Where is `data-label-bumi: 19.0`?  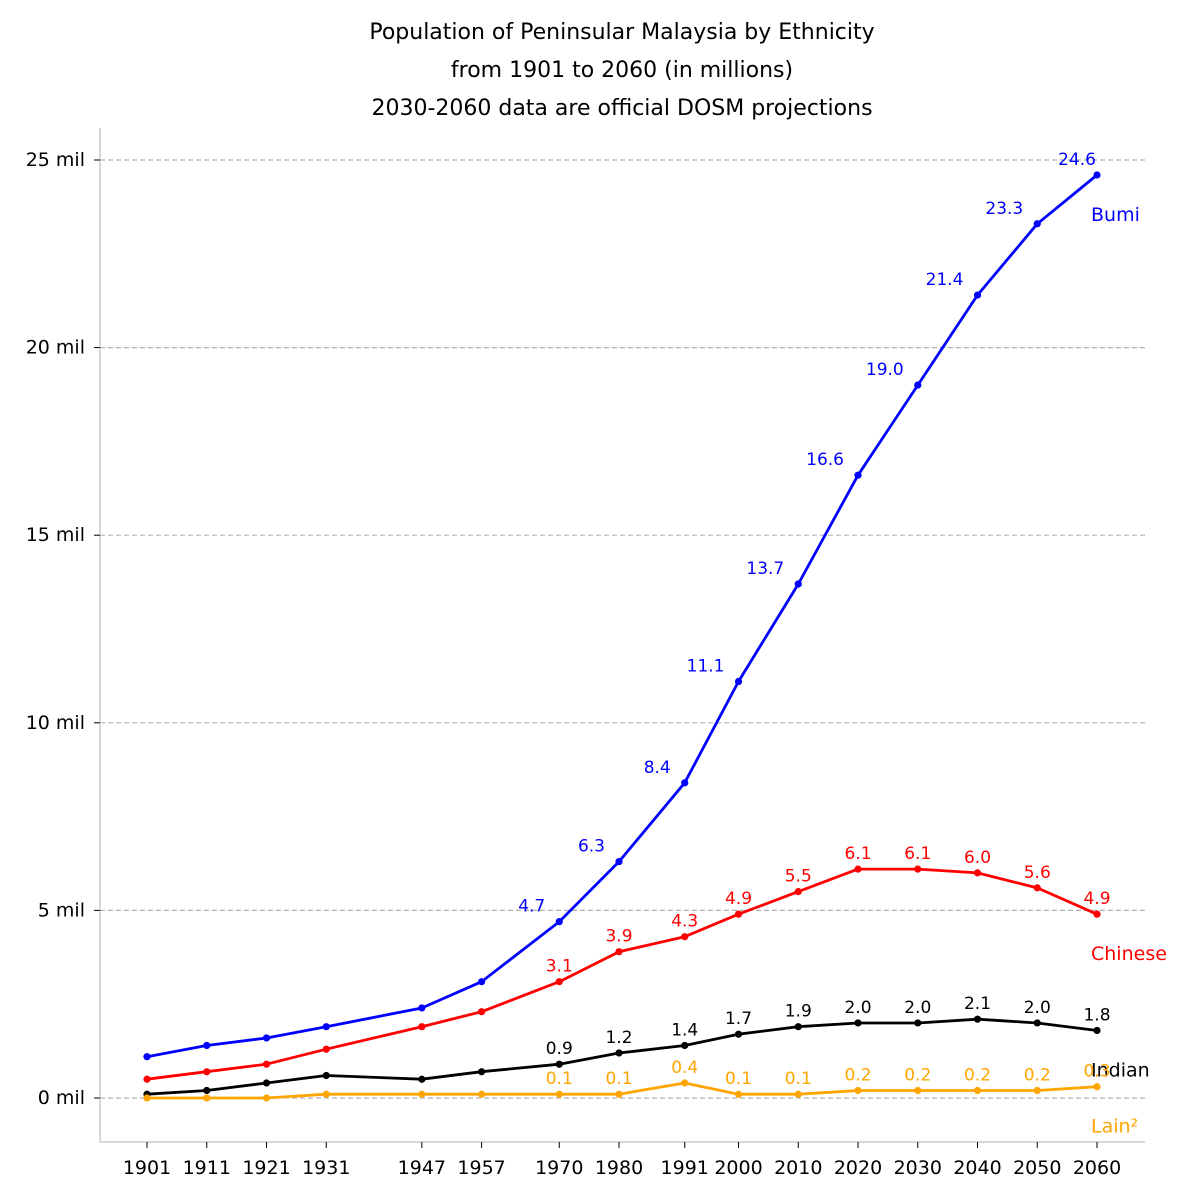 data-label-bumi: 19.0 is located at coordinates (885, 370).